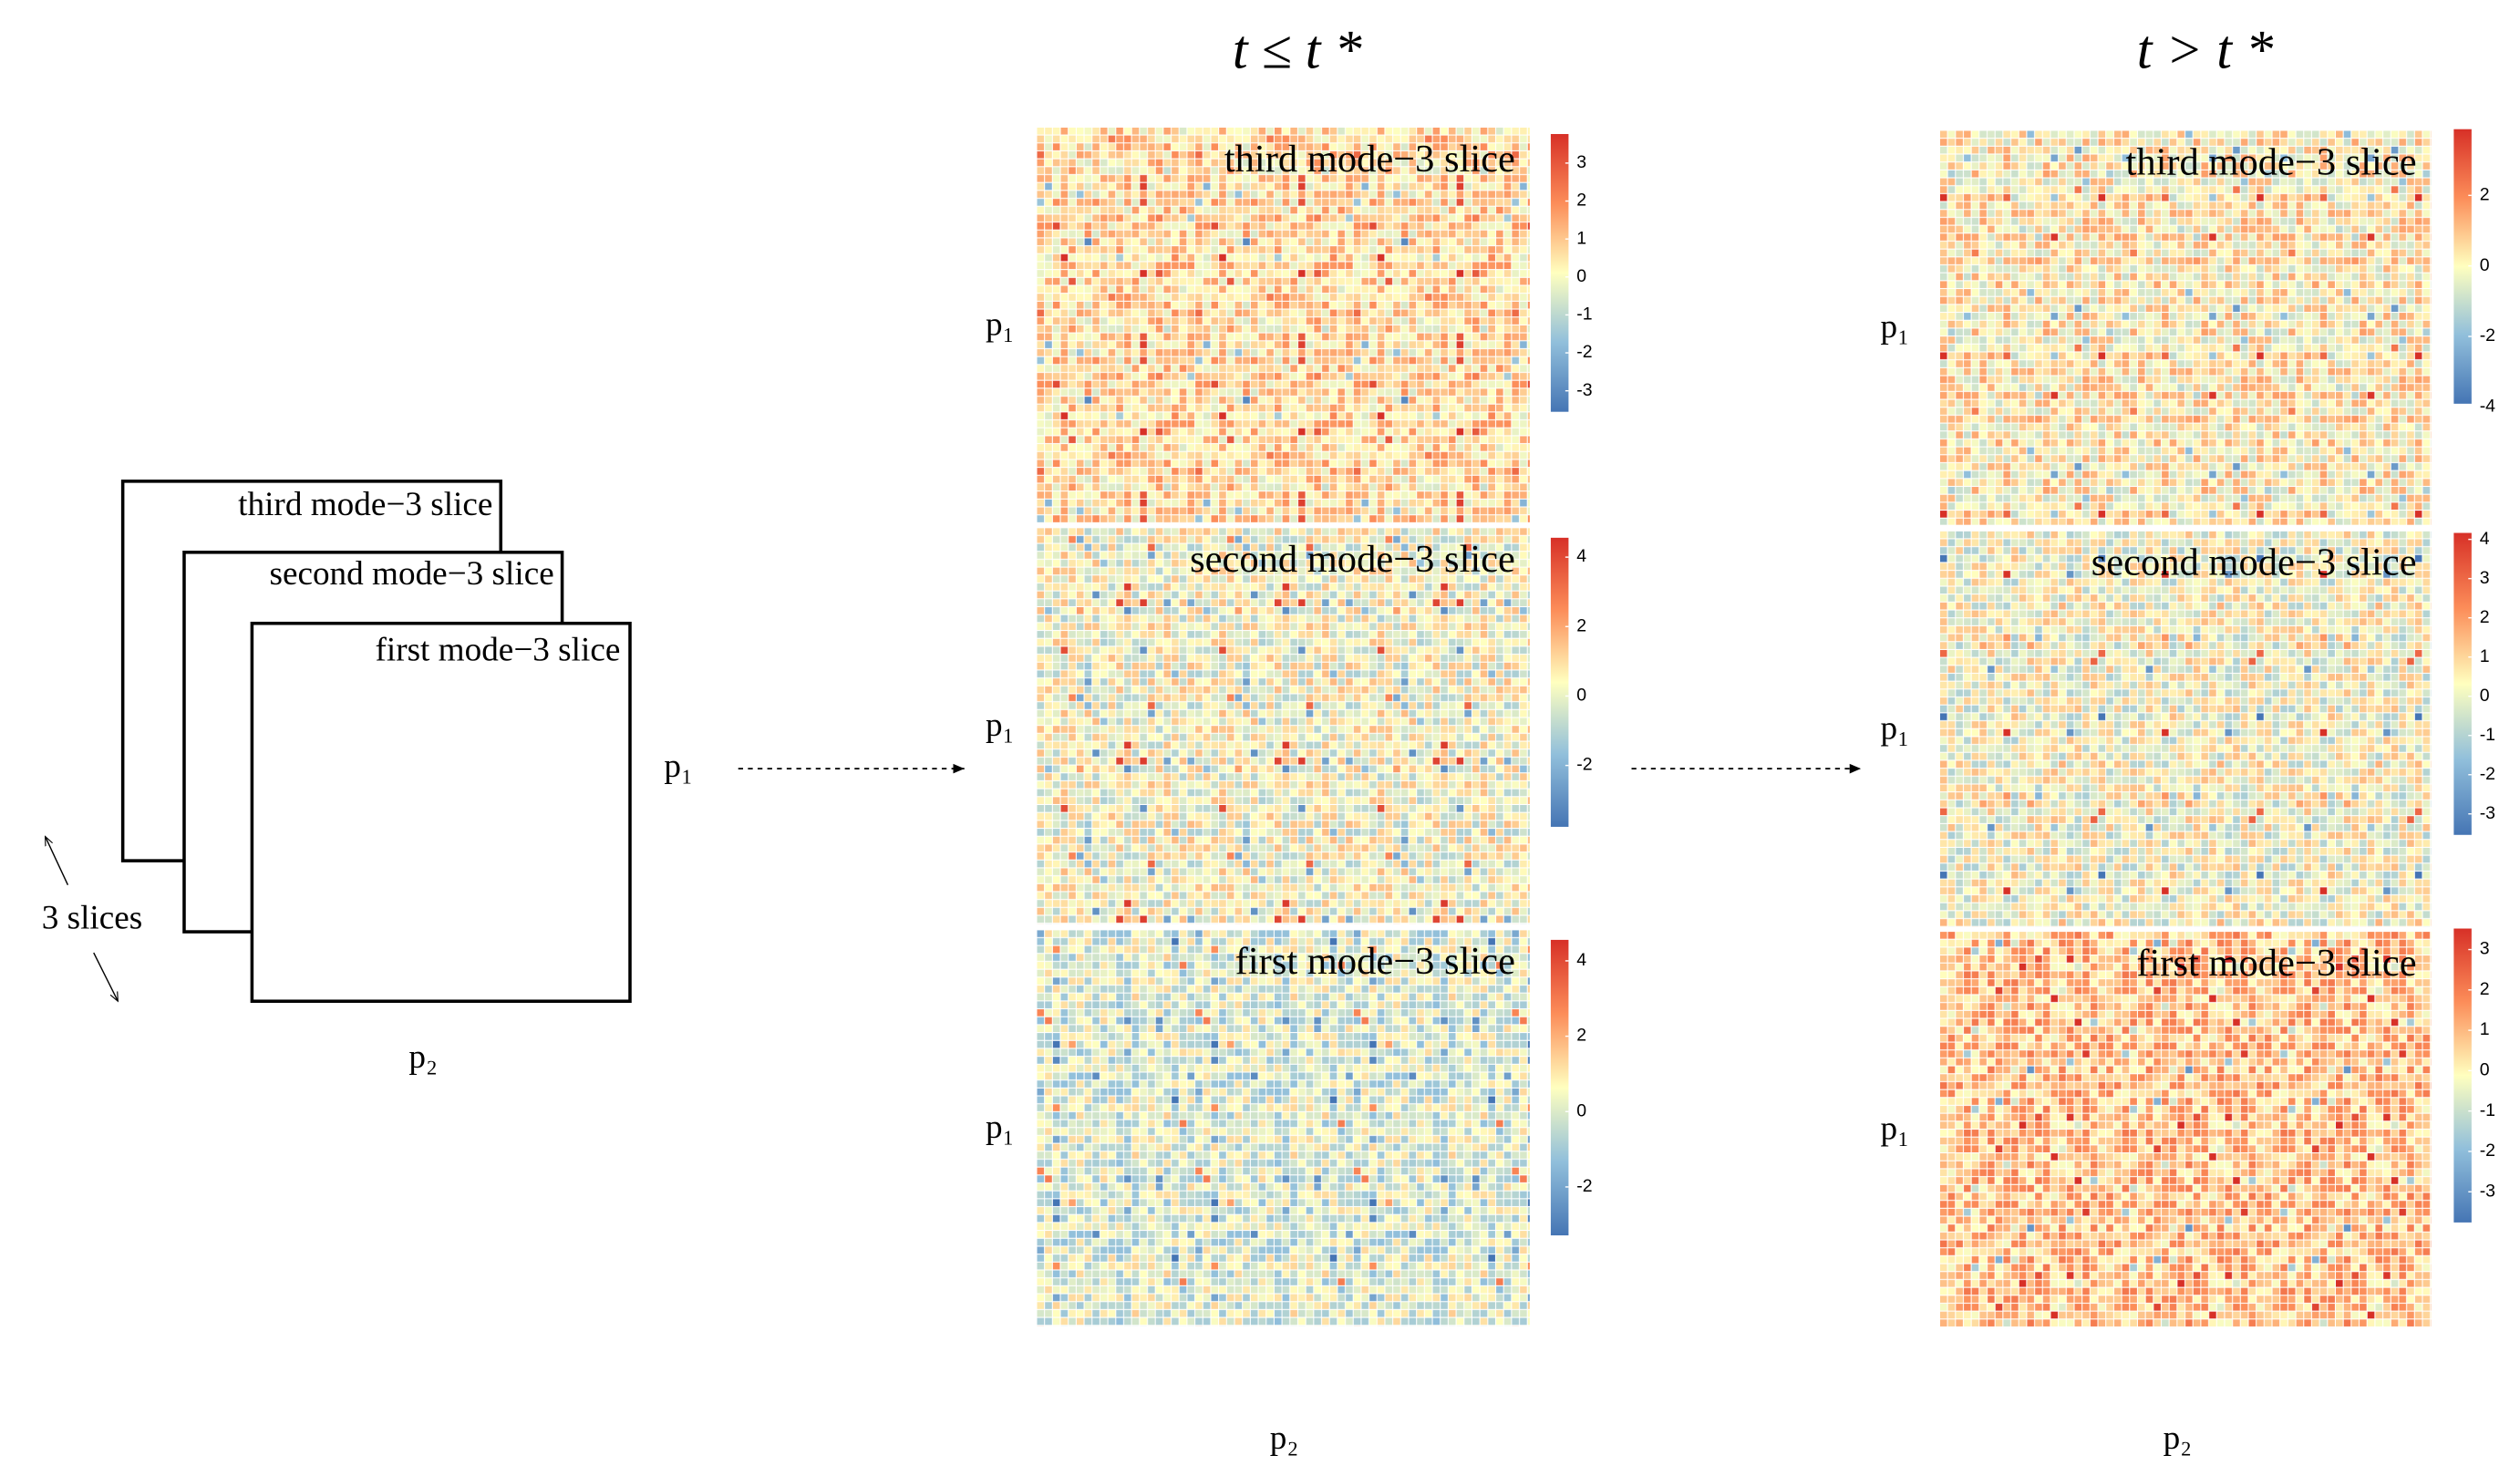  Describe the element at coordinates (497, 650) in the screenshot. I see `slice-label: first mode−3 slice` at that location.